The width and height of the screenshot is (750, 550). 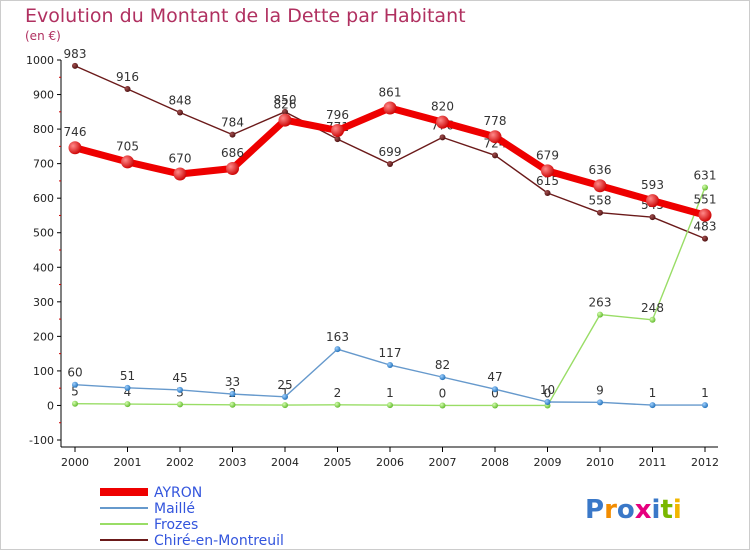 What do you see at coordinates (285, 105) in the screenshot?
I see `data-label-ayron: 826` at bounding box center [285, 105].